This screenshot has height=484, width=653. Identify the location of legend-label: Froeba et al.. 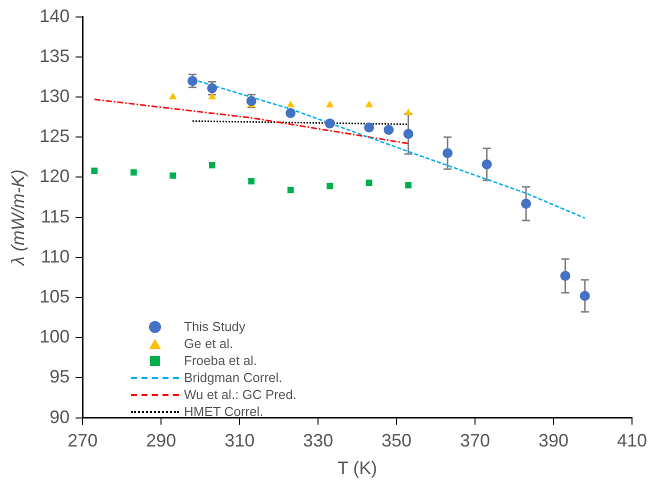
(220, 360).